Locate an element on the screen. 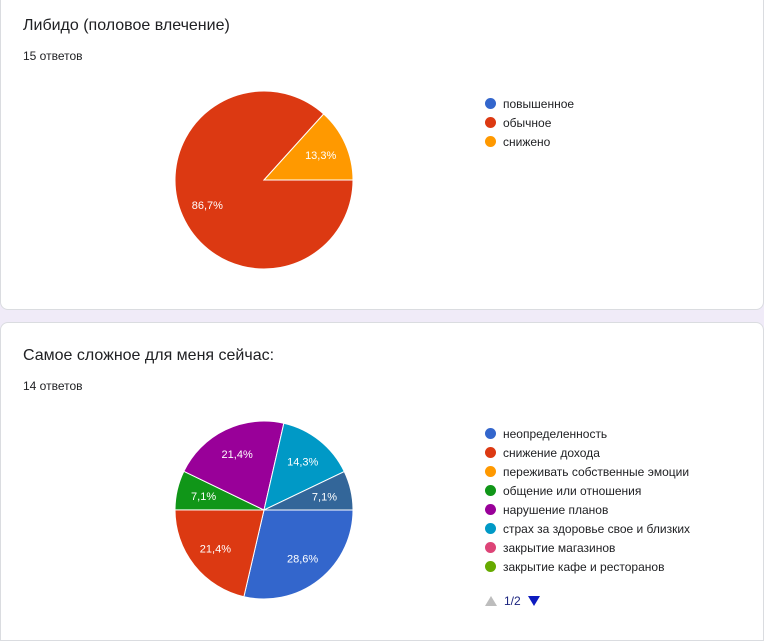  legend-item: переживать собственные эмоции is located at coordinates (587, 471).